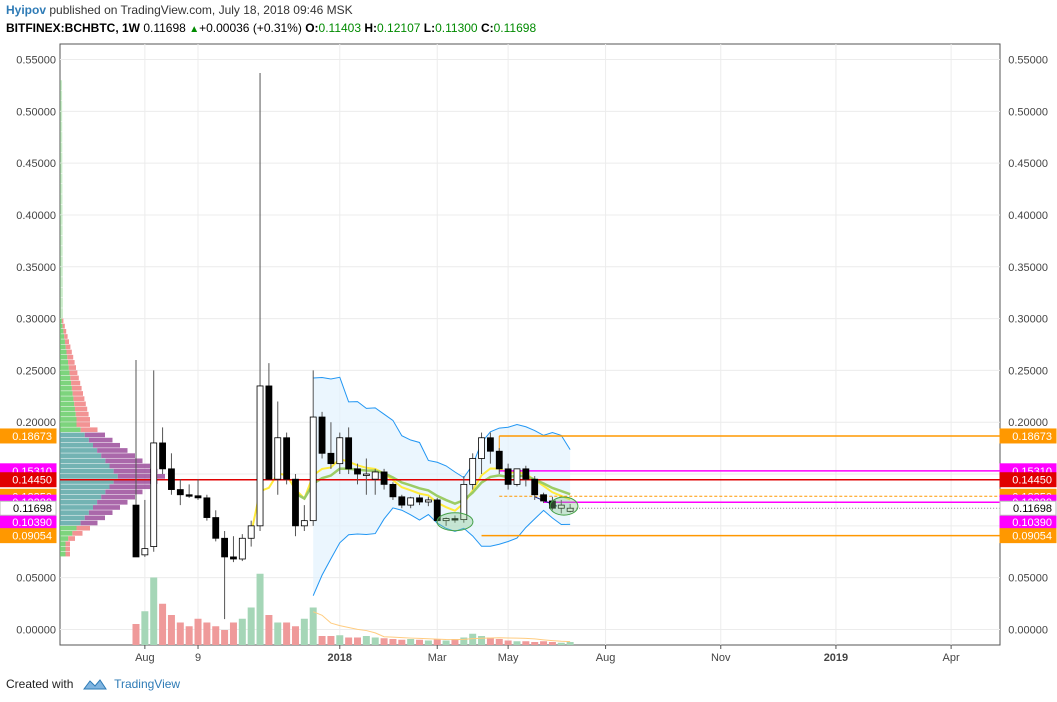 This screenshot has width=1057, height=702. I want to click on low-label: L:, so click(429, 28).